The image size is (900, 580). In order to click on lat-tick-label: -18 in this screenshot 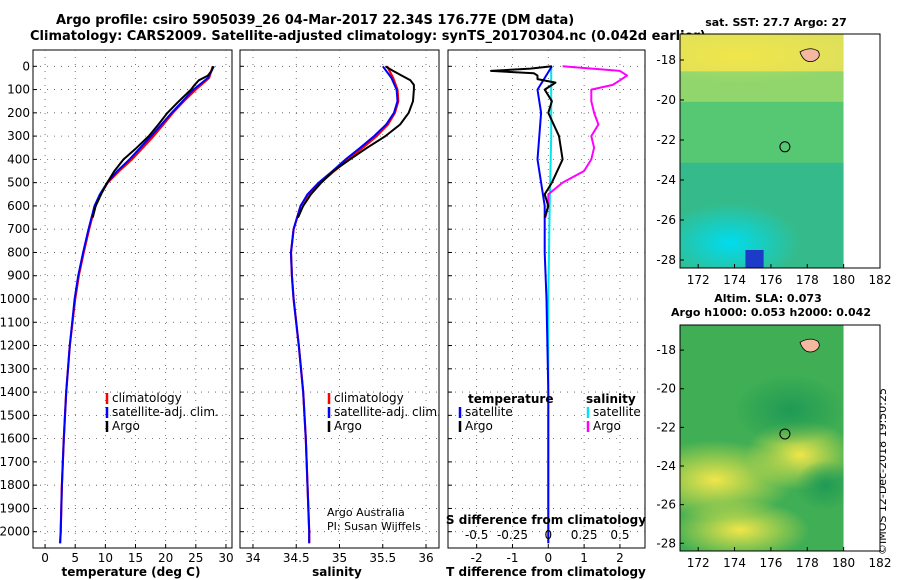, I will do `click(666, 60)`.